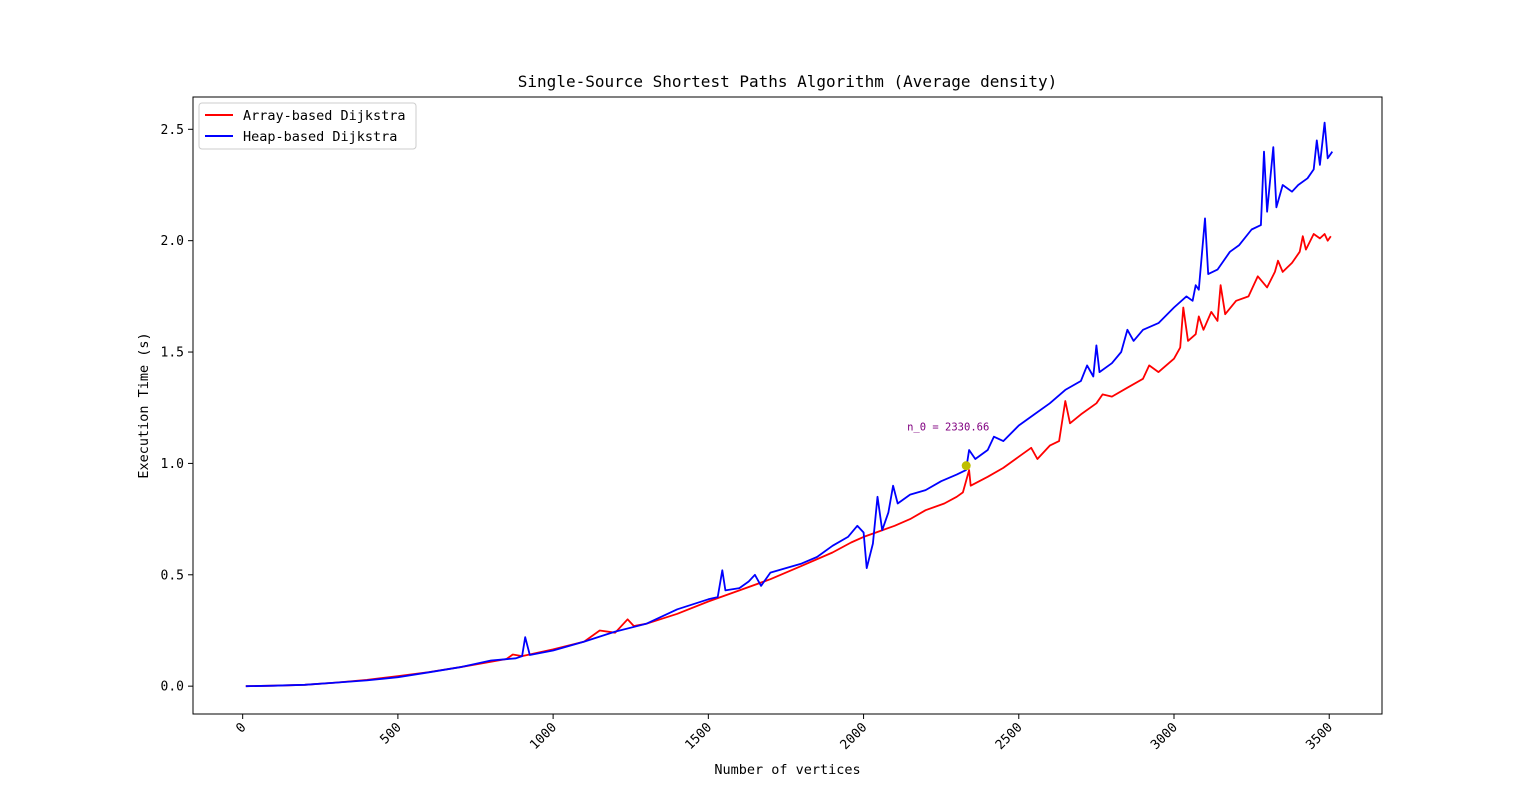 The image size is (1536, 802). Describe the element at coordinates (698, 736) in the screenshot. I see `x-tick-label: 1500` at that location.